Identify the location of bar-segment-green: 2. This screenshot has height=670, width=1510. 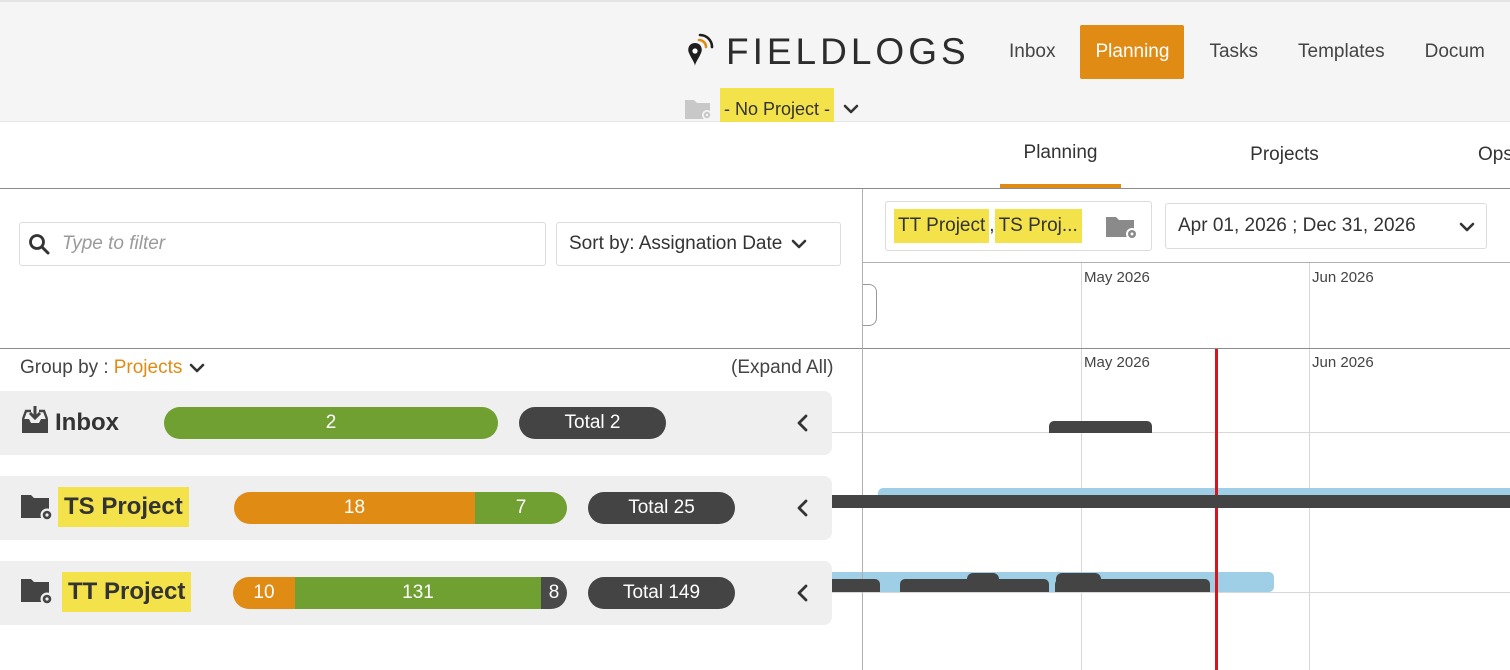
(331, 423).